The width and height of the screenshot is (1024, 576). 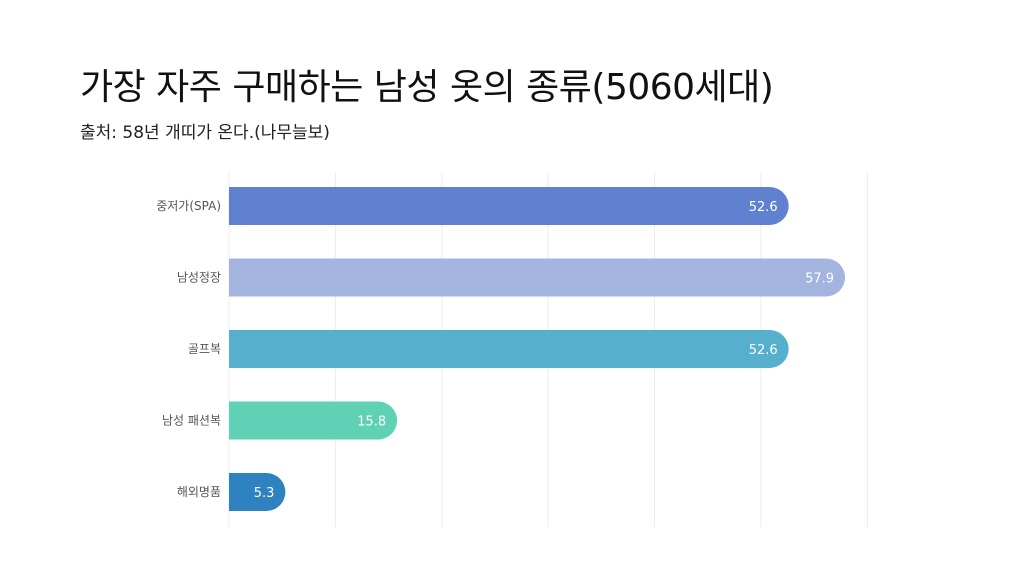 What do you see at coordinates (199, 492) in the screenshot?
I see `category-label: 해외명품` at bounding box center [199, 492].